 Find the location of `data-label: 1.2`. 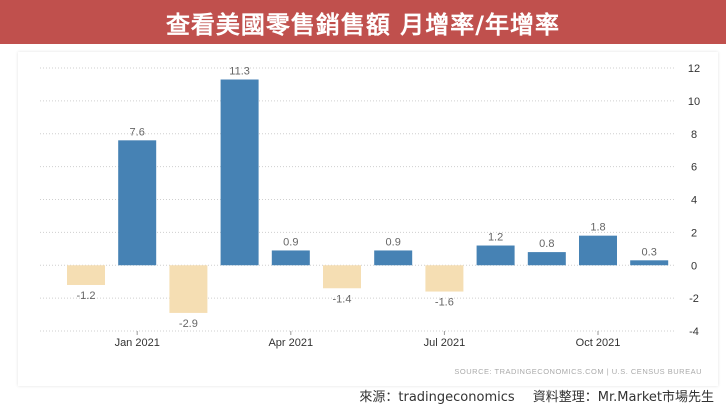

data-label: 1.2 is located at coordinates (495, 238).